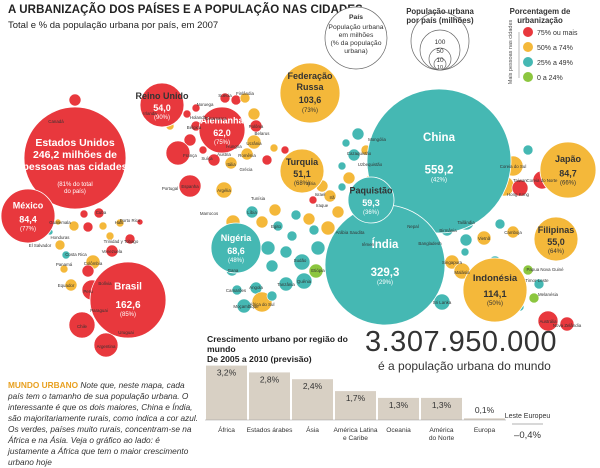 The height and width of the screenshot is (468, 600). Describe the element at coordinates (385, 244) in the screenshot. I see `country-label: Índia` at that location.